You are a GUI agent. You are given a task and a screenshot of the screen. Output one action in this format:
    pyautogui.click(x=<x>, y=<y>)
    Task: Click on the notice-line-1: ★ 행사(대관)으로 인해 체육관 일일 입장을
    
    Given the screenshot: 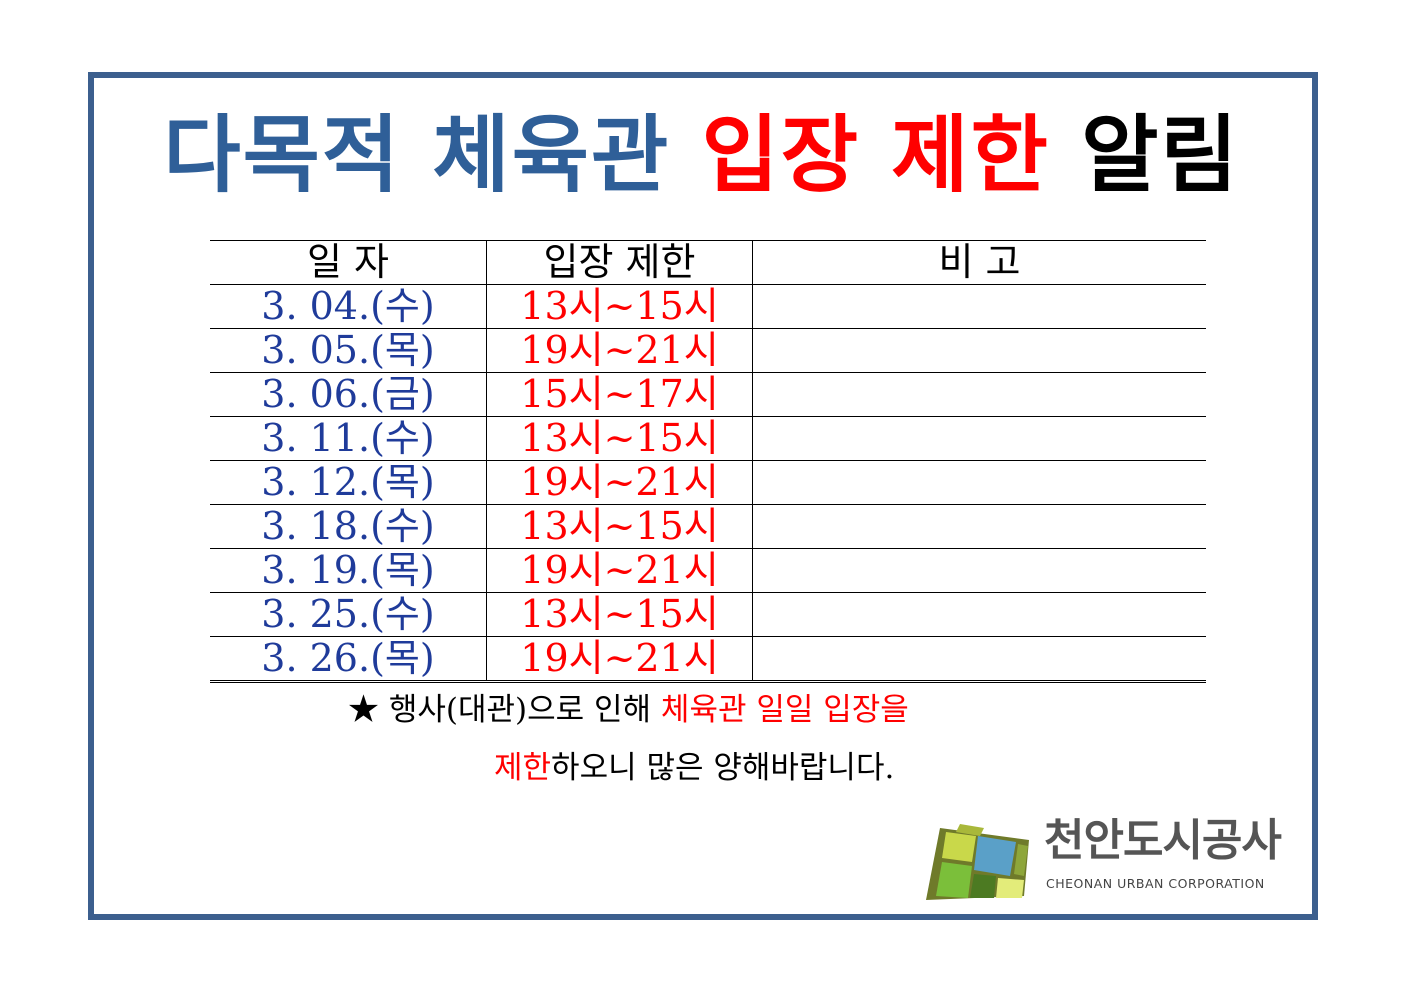 What is the action you would take?
    pyautogui.click(x=628, y=710)
    